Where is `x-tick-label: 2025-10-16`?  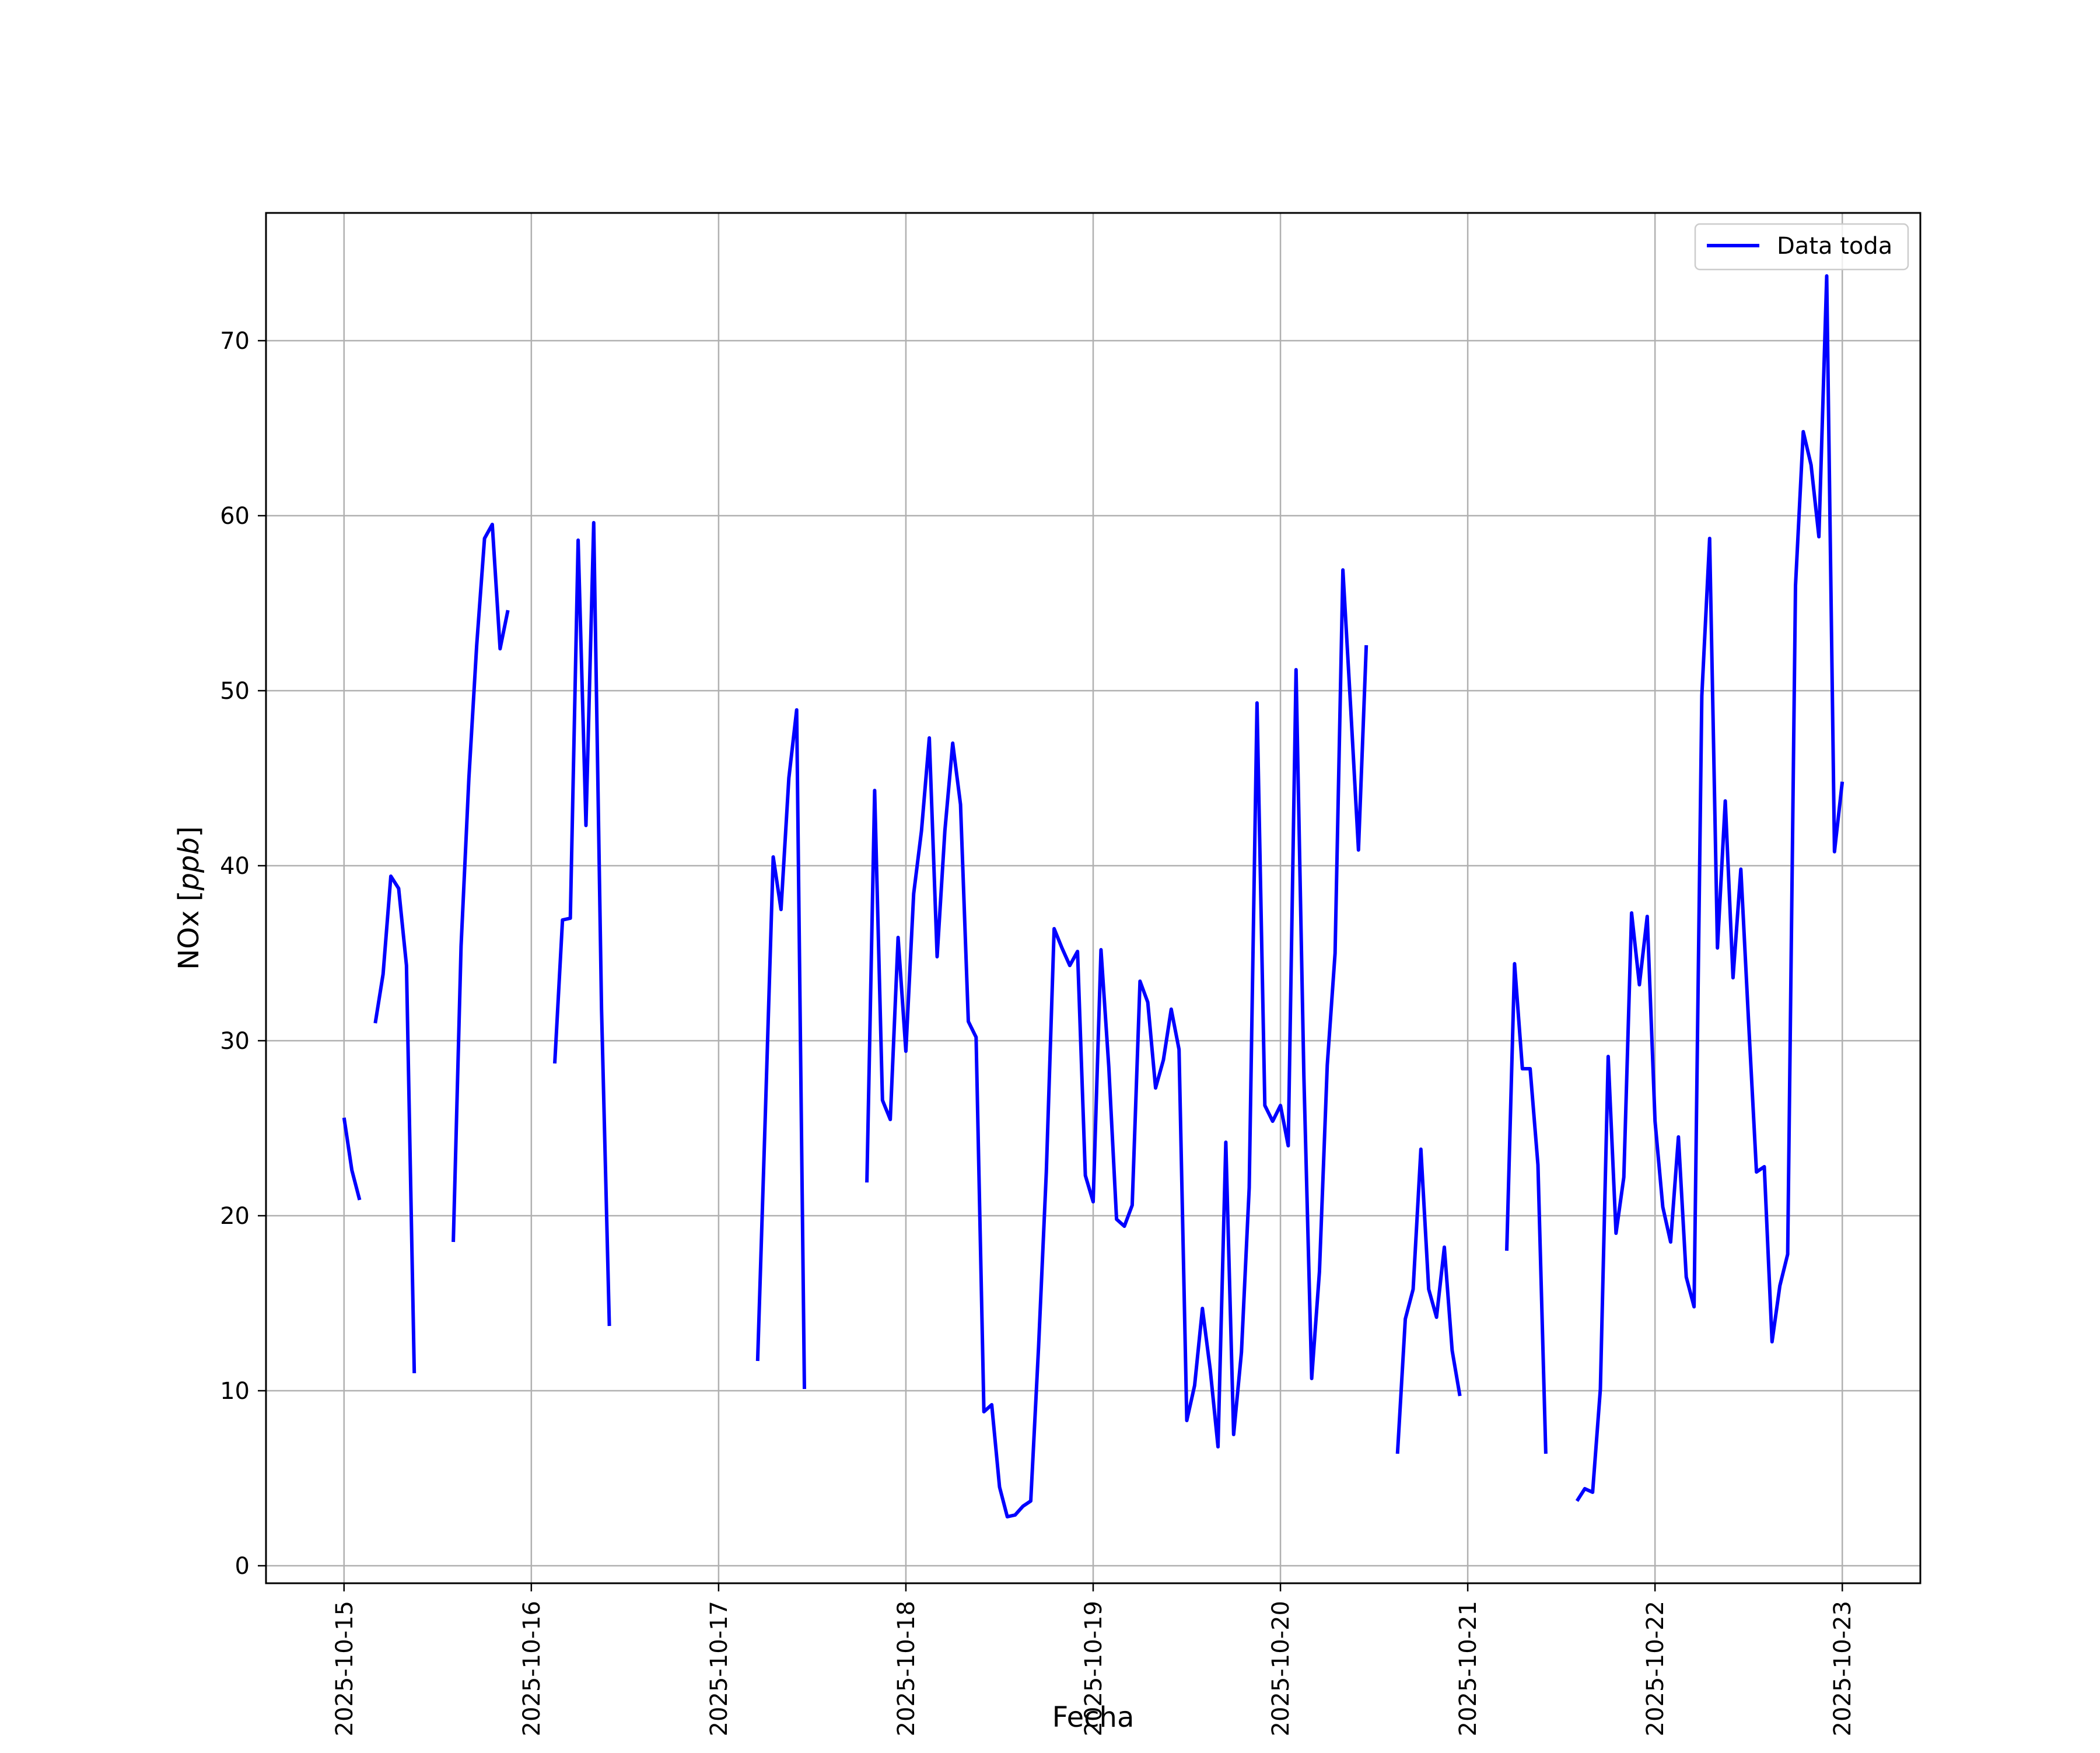
x-tick-label: 2025-10-16 is located at coordinates (532, 1668).